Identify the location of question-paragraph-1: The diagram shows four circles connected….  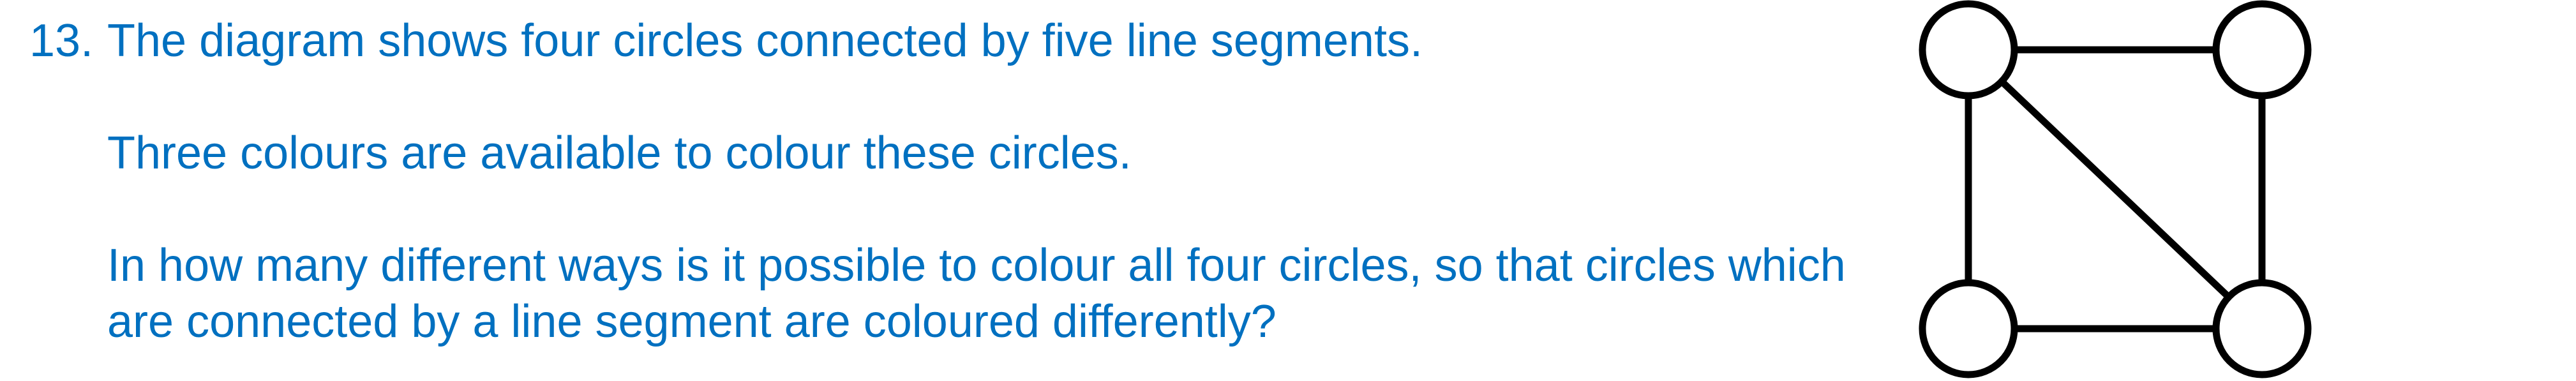
(765, 40).